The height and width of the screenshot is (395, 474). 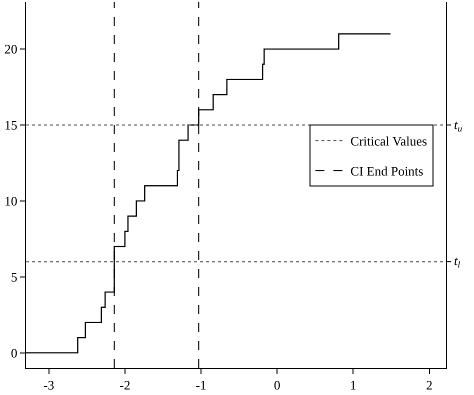 I want to click on y-tick-label: 20, so click(x=11, y=49).